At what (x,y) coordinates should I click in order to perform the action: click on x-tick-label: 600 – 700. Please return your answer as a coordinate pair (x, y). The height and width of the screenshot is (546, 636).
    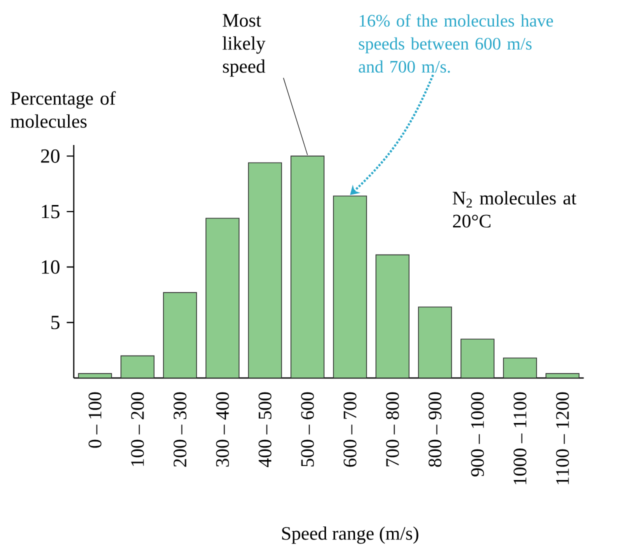
    Looking at the image, I should click on (350, 429).